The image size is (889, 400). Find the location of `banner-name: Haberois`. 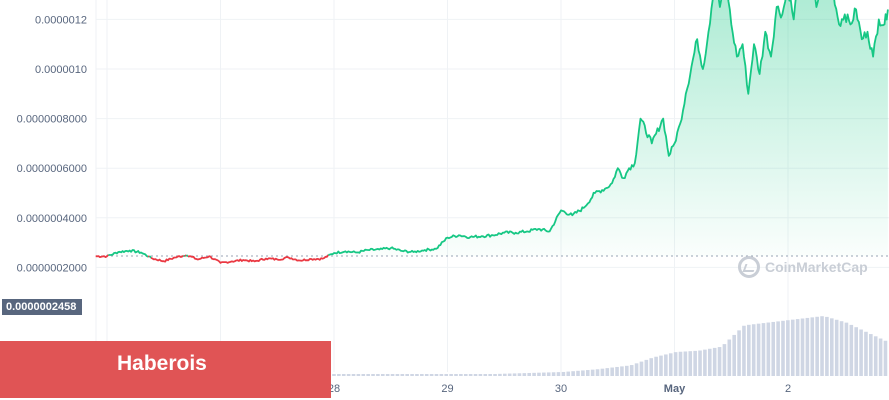

banner-name: Haberois is located at coordinates (162, 363).